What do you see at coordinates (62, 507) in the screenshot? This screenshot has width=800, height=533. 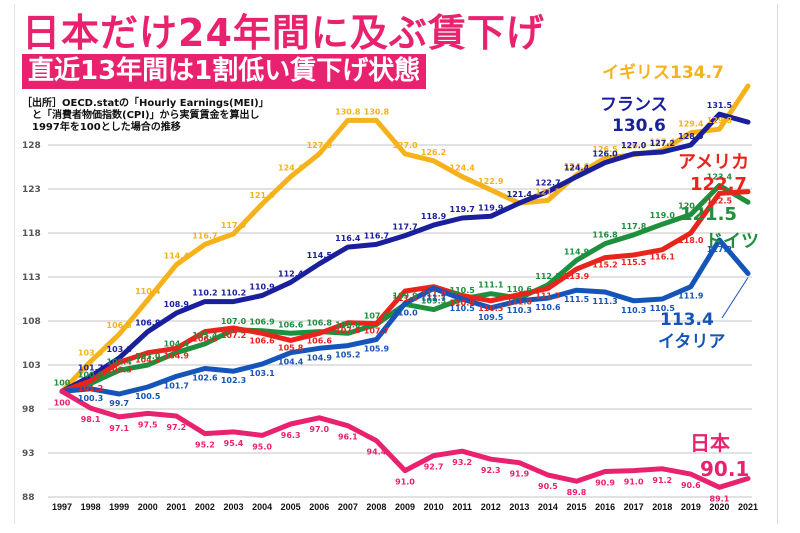 I see `x-tick-label: 1997` at bounding box center [62, 507].